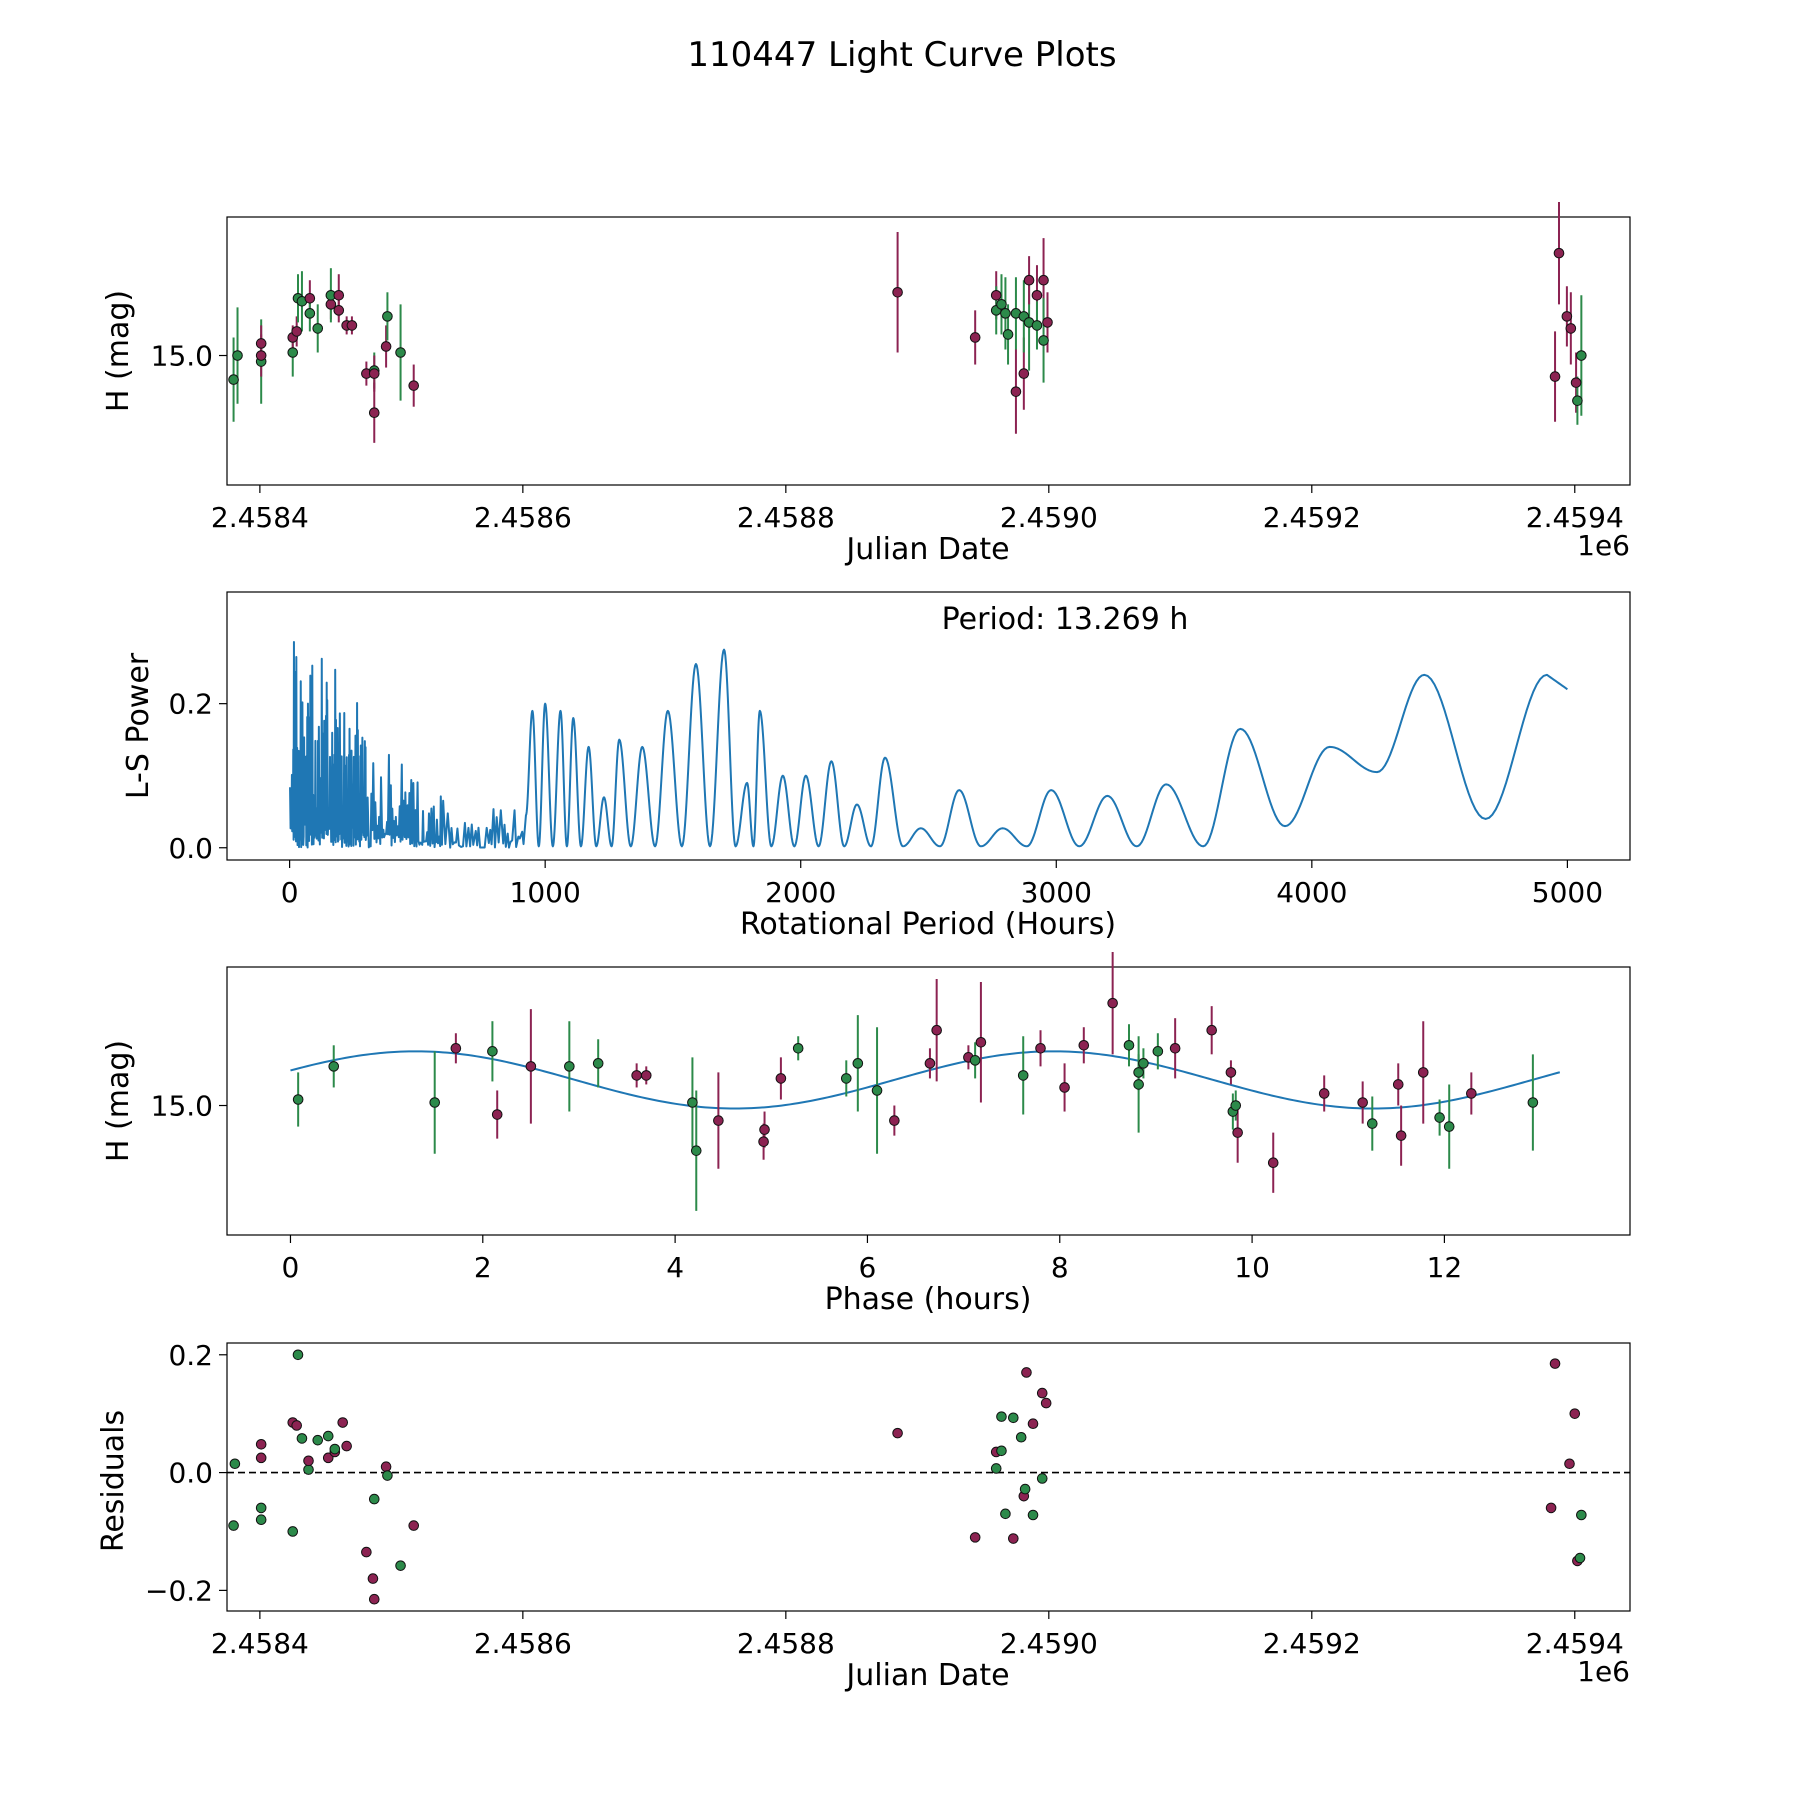  What do you see at coordinates (786, 1643) in the screenshot?
I see `residuals-xtick-label: 2.4588` at bounding box center [786, 1643].